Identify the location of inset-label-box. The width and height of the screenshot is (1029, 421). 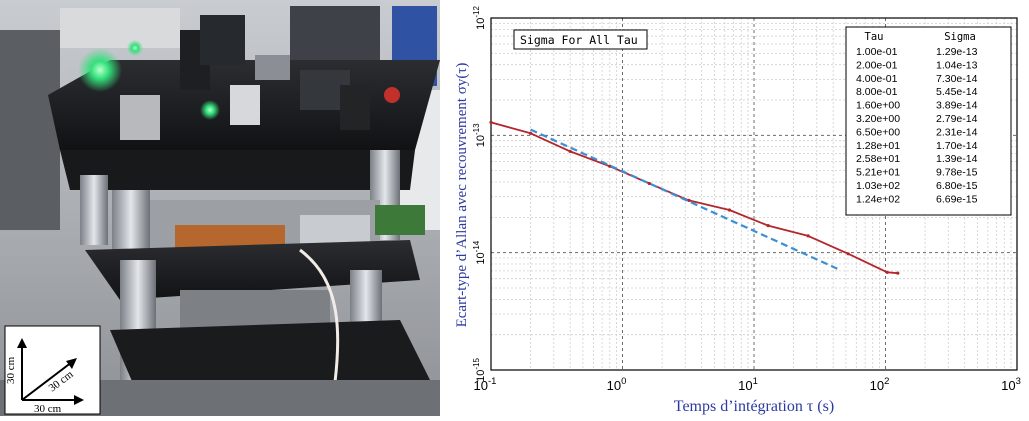
(580, 39).